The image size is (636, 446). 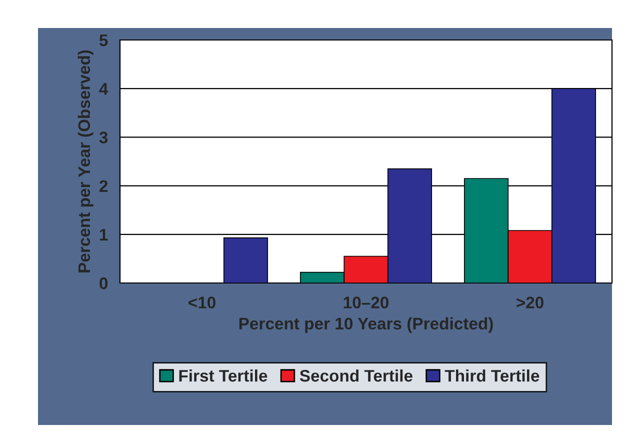 I want to click on y-tick-label: 5, so click(x=103, y=40).